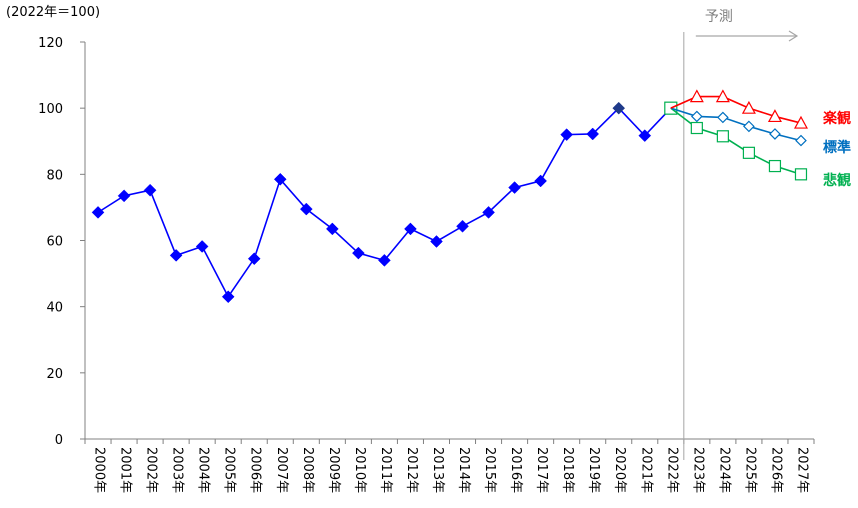 The height and width of the screenshot is (508, 858). What do you see at coordinates (385, 470) in the screenshot?
I see `x-tick-label: 2011年` at bounding box center [385, 470].